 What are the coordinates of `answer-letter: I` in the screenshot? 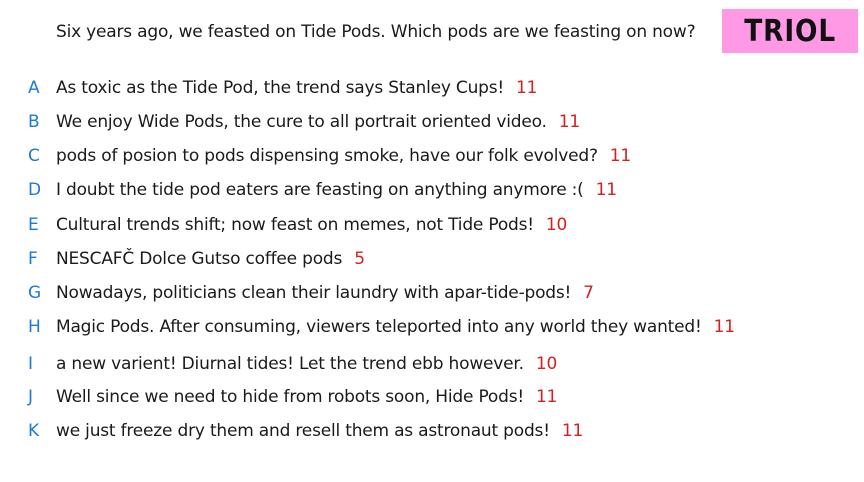 It's located at (31, 364).